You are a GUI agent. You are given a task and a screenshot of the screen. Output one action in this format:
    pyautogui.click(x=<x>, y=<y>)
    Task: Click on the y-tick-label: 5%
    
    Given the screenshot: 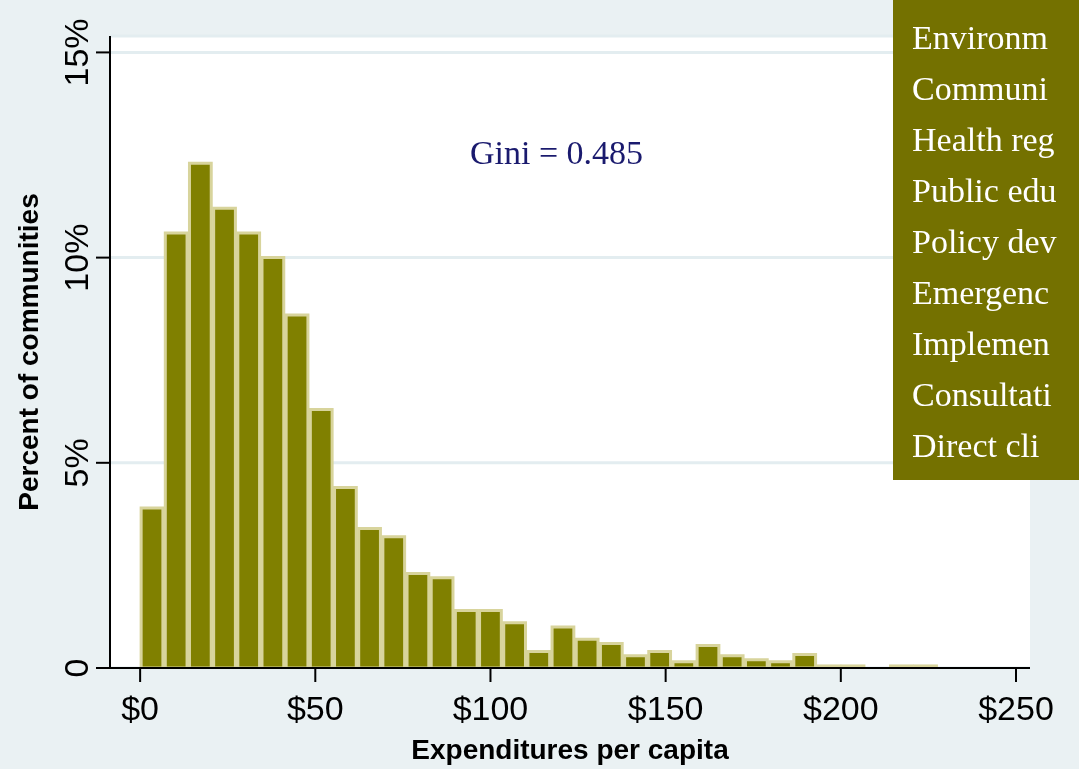 What is the action you would take?
    pyautogui.click(x=76, y=463)
    